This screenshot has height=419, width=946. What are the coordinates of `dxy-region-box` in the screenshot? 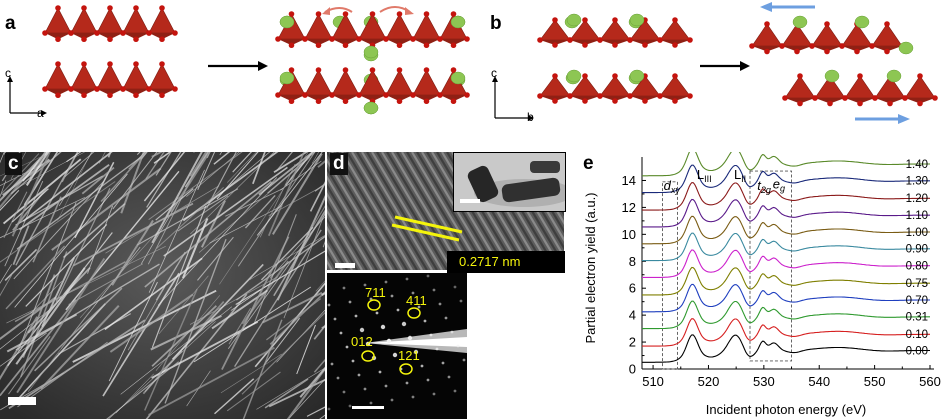 It's located at (670, 275).